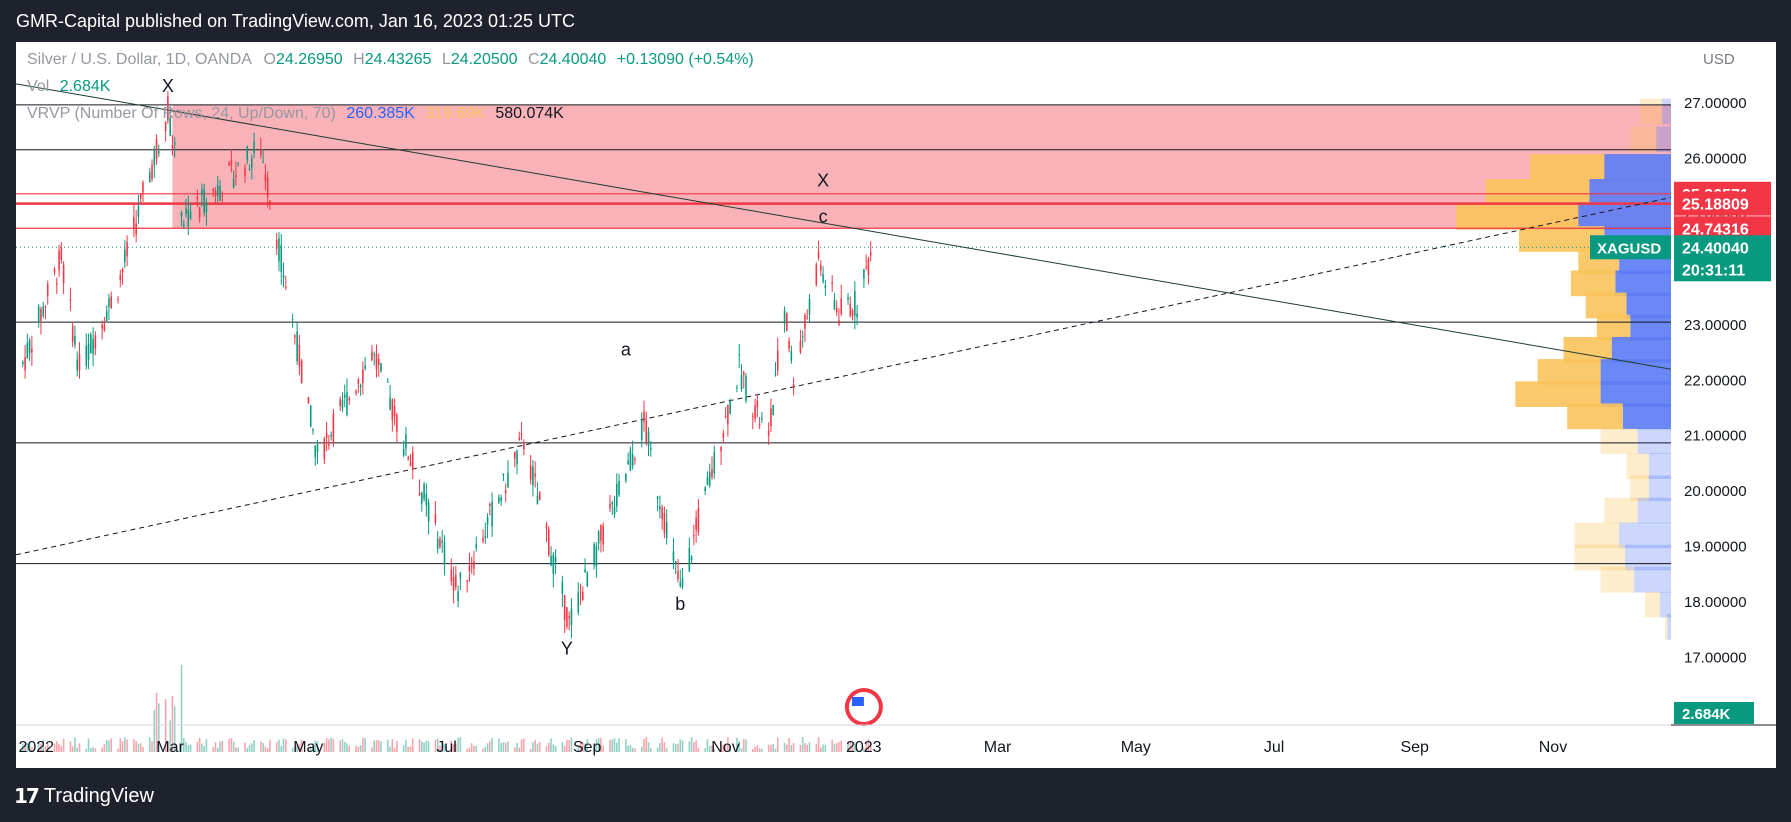  What do you see at coordinates (1713, 270) in the screenshot?
I see `countdown-label: 20:31:11` at bounding box center [1713, 270].